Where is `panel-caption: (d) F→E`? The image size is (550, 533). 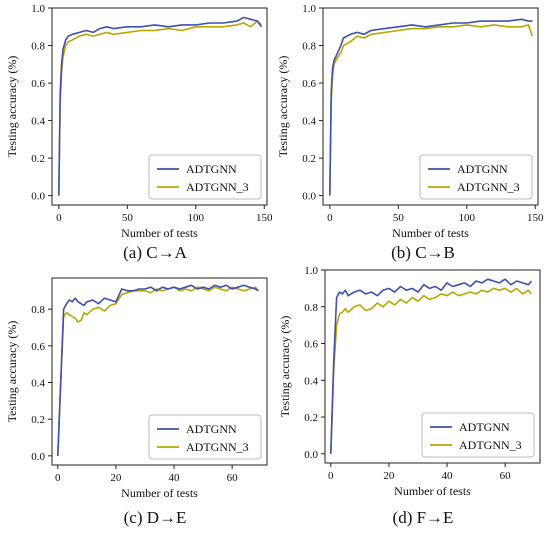
panel-caption: (d) F→E is located at coordinates (423, 517).